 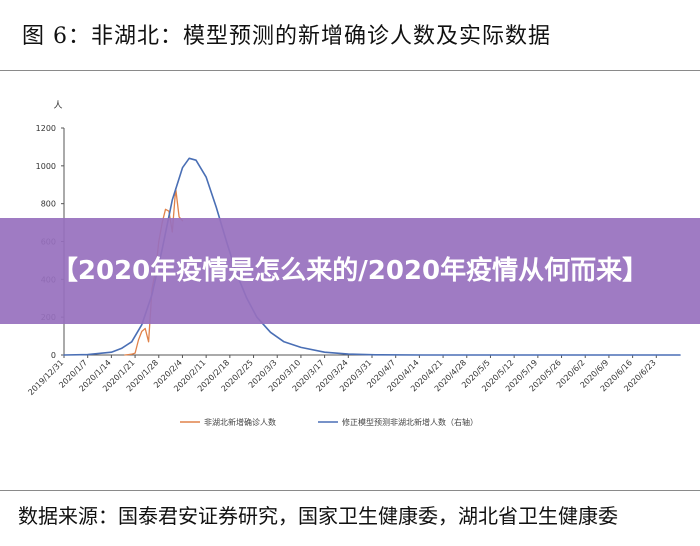 What do you see at coordinates (53, 355) in the screenshot?
I see `y-tick-label: 0` at bounding box center [53, 355].